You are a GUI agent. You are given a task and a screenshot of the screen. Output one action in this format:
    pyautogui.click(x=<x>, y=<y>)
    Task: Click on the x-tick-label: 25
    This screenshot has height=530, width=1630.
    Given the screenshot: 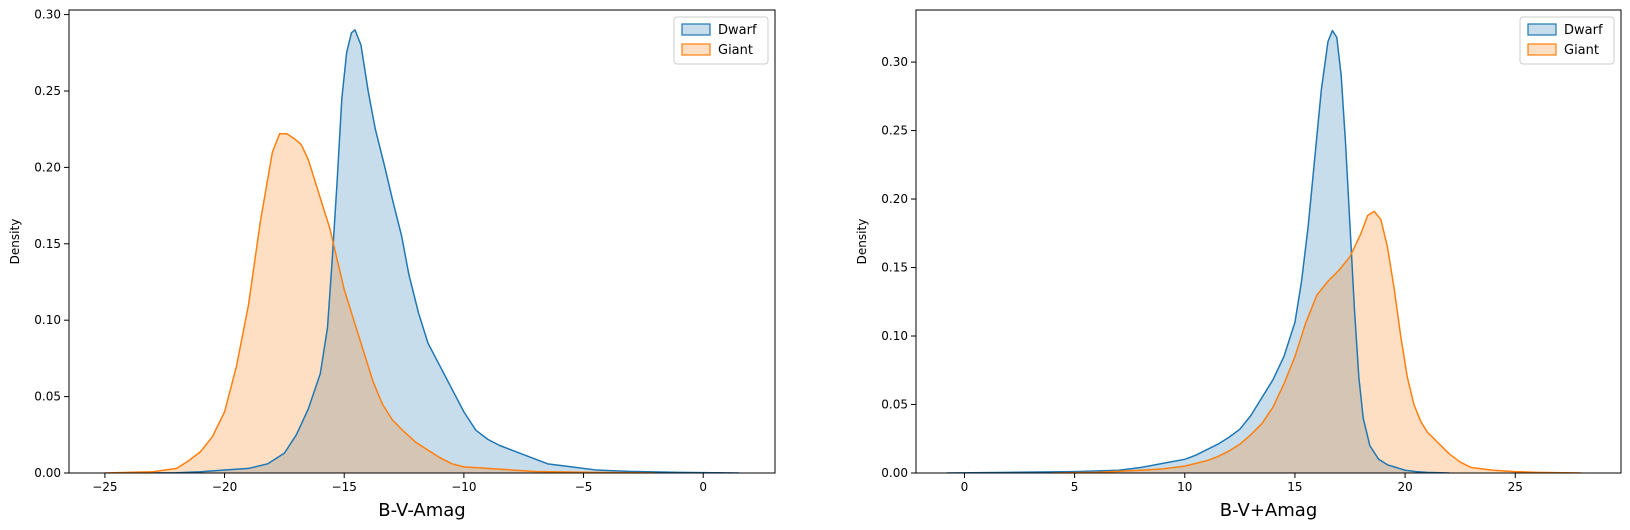 What is the action you would take?
    pyautogui.click(x=1515, y=487)
    